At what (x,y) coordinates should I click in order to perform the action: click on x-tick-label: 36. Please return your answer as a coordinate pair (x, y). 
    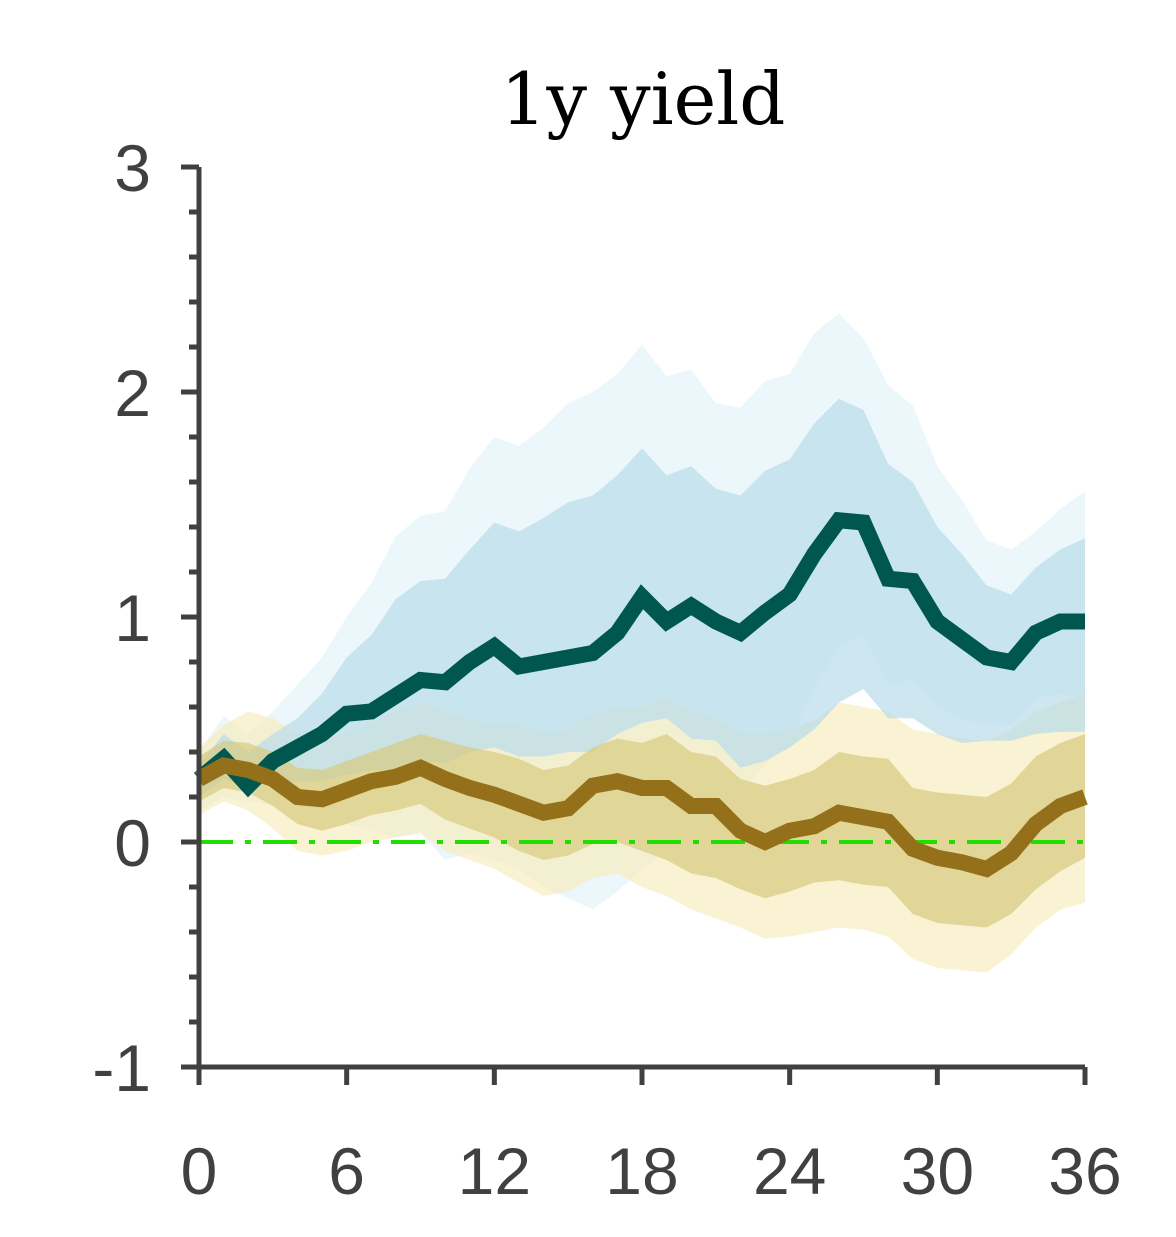
    Looking at the image, I should click on (1084, 1171).